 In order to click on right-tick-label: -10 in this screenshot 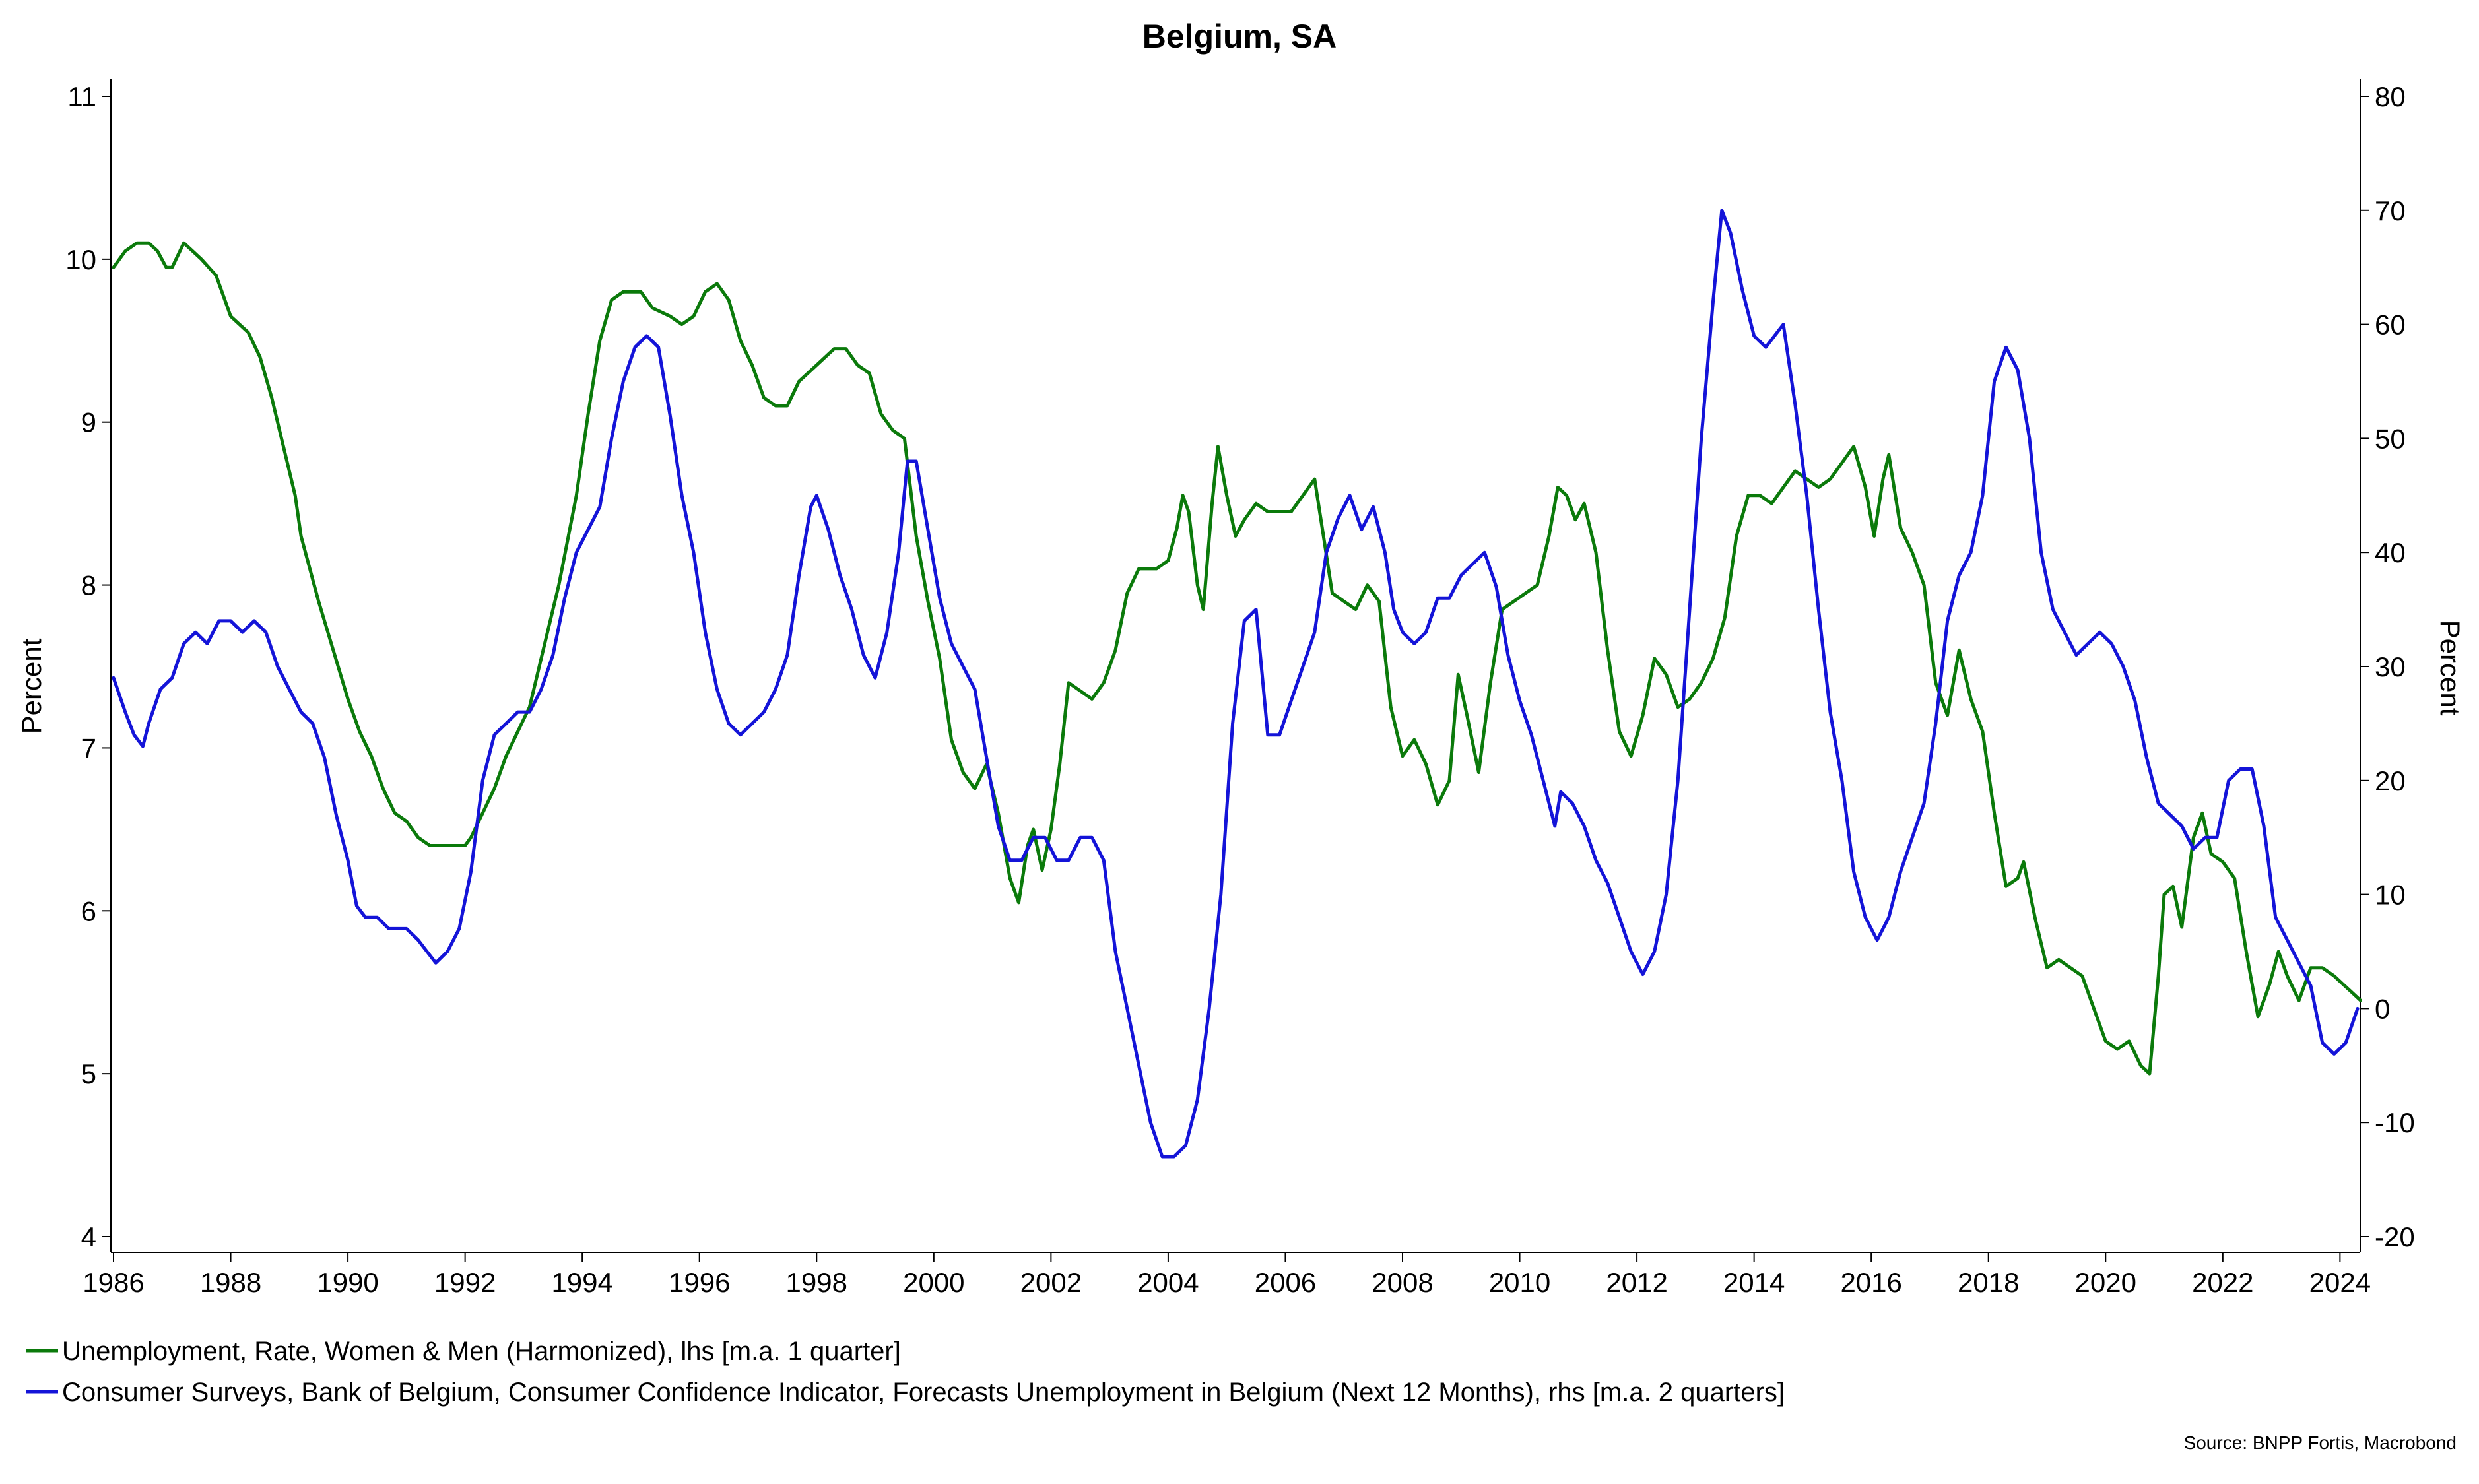, I will do `click(2395, 1122)`.